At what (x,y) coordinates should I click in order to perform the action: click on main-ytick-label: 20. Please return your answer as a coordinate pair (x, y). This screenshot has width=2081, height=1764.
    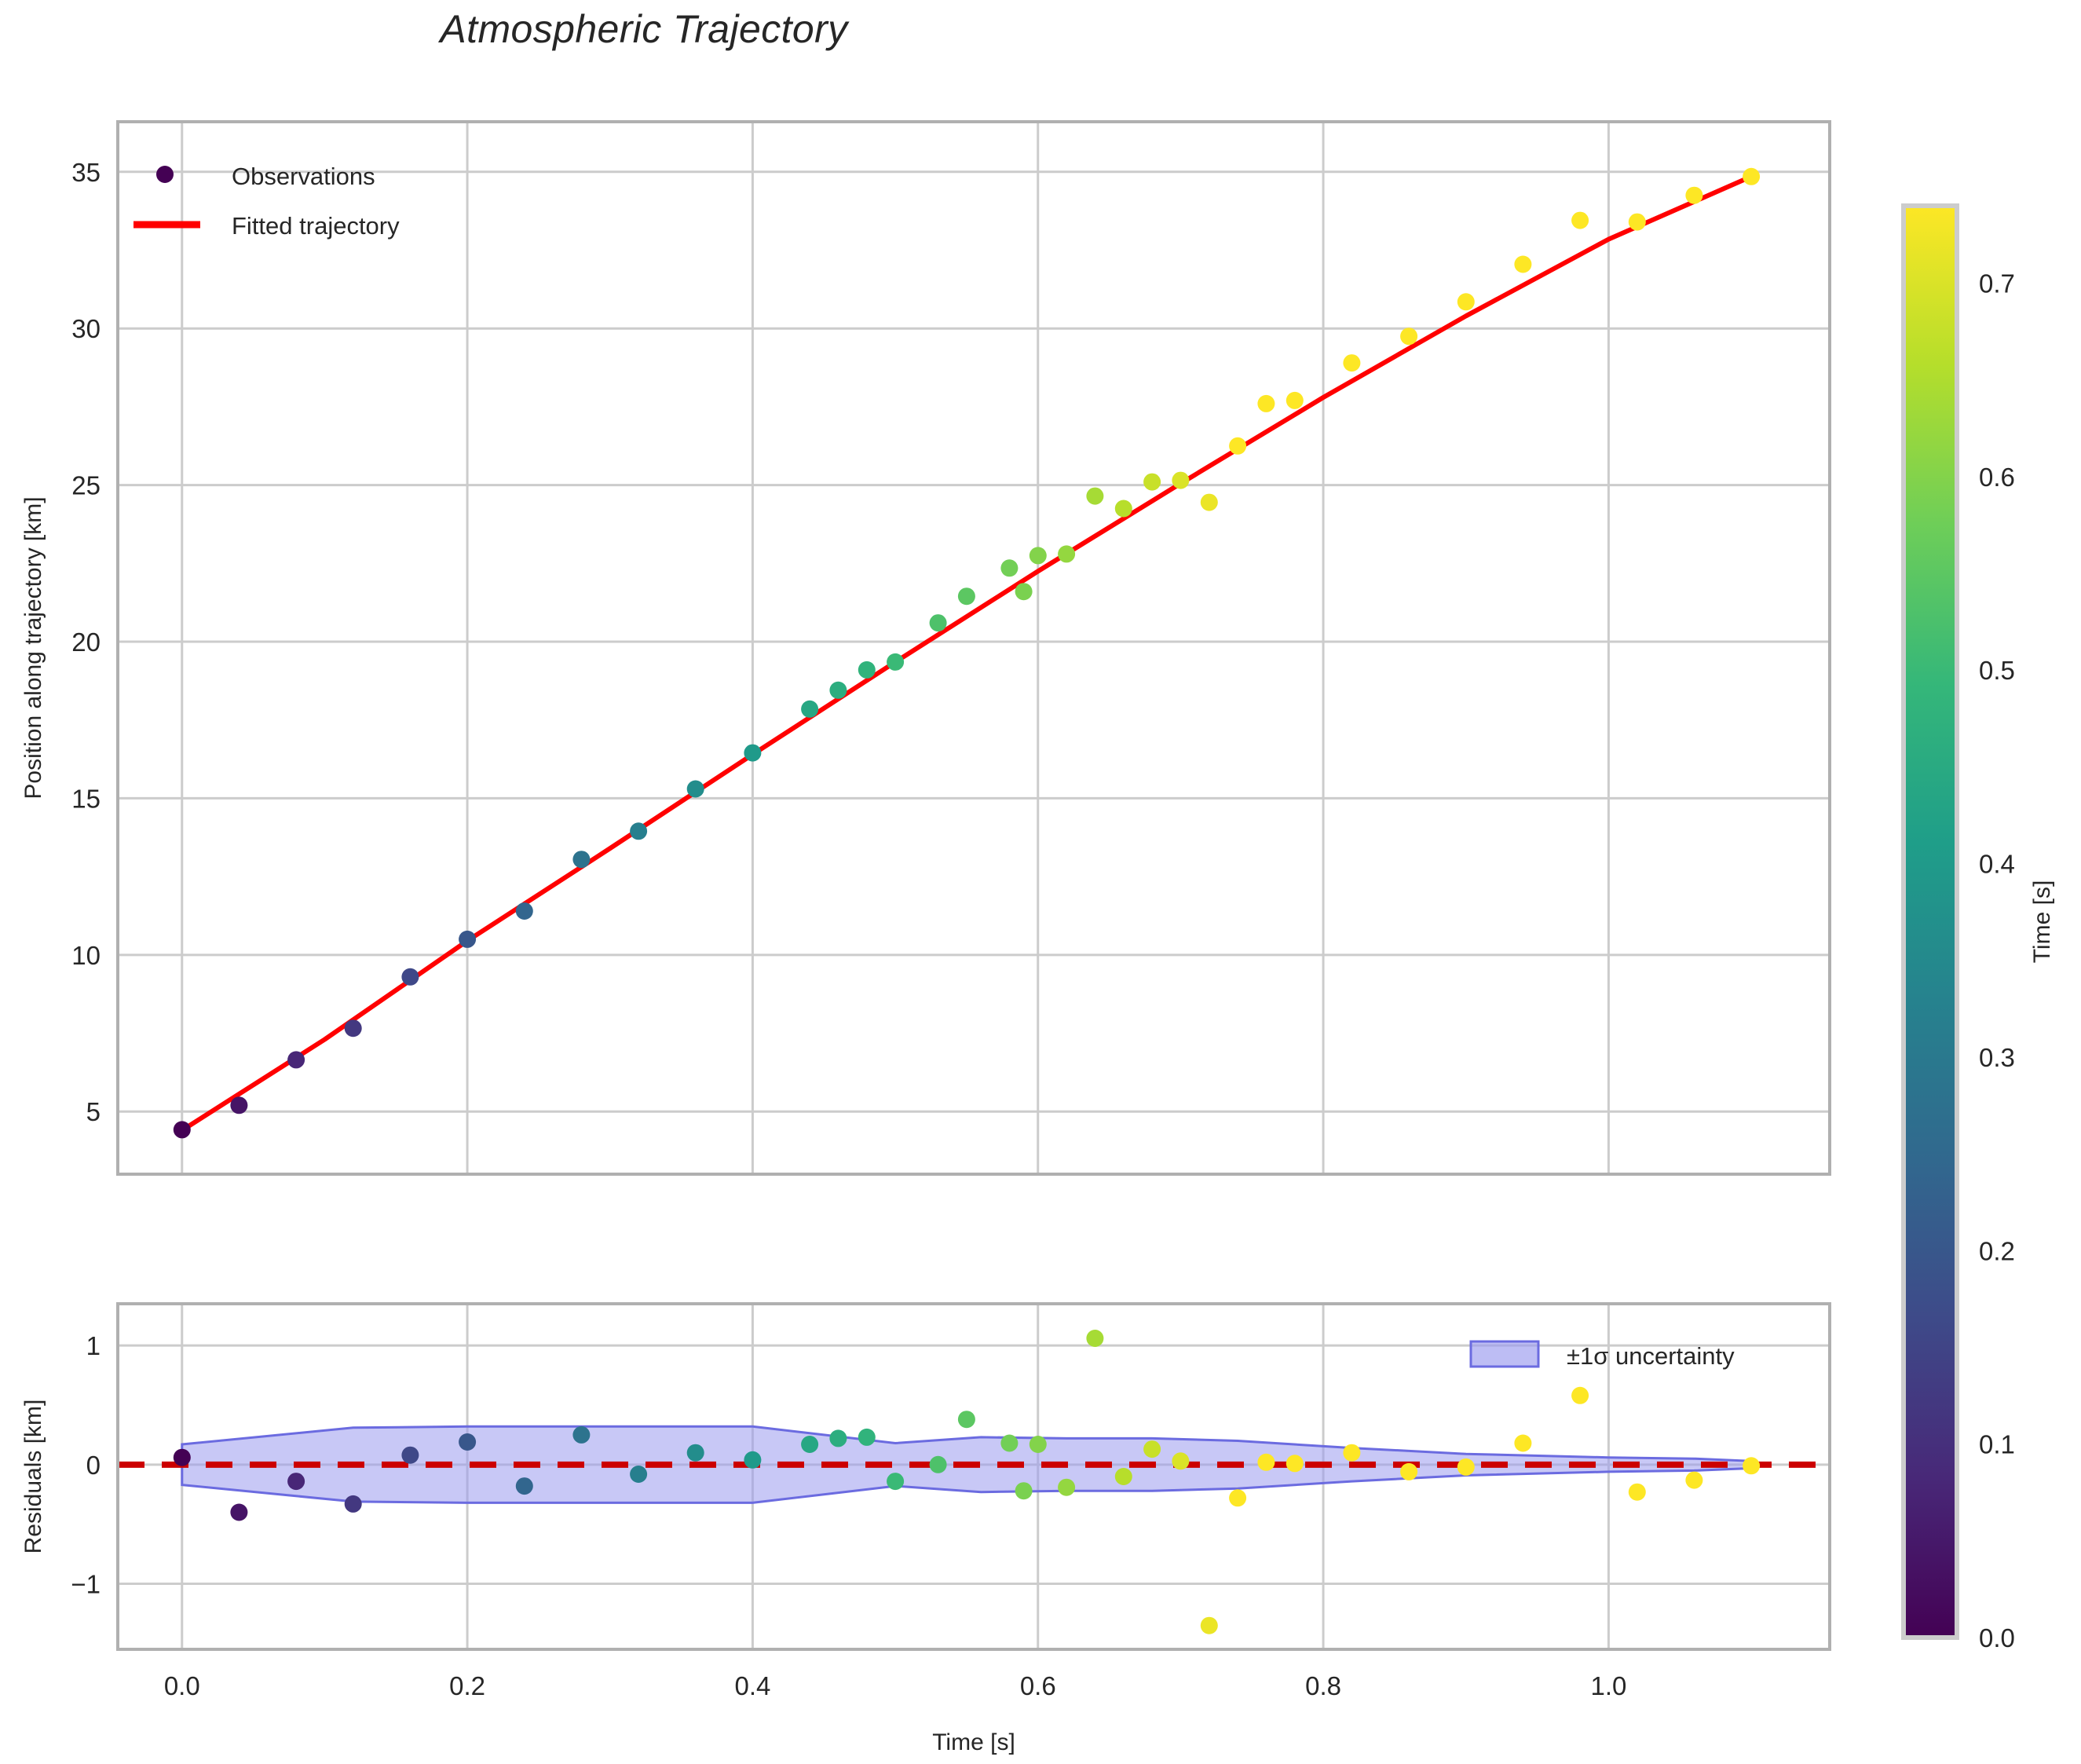
    Looking at the image, I should click on (86, 643).